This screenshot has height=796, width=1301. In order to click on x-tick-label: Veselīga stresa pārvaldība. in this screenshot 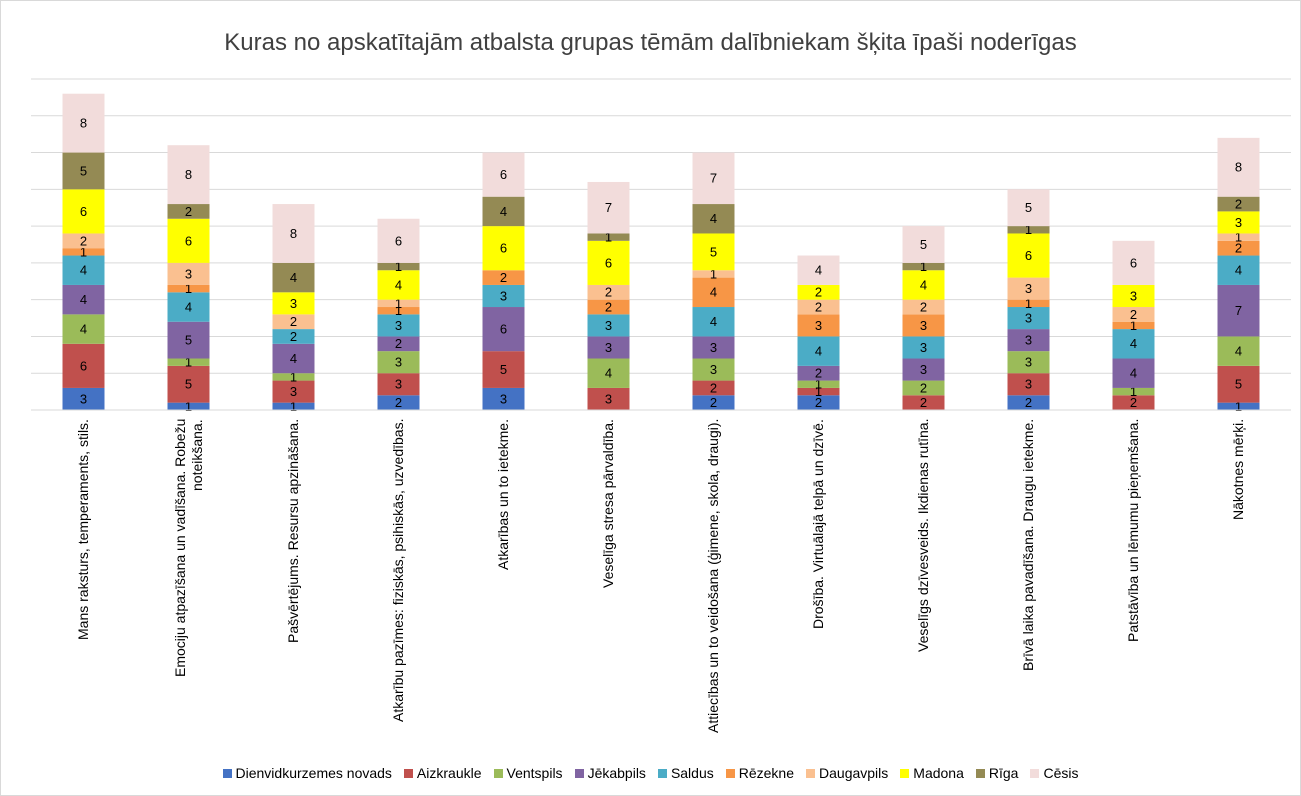, I will do `click(608, 503)`.